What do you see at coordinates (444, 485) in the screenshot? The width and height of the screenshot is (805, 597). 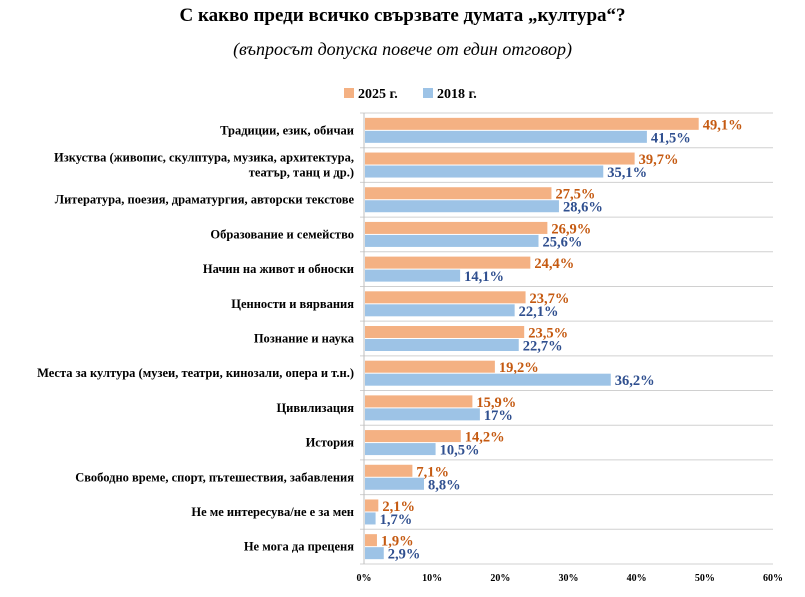 I see `data-label-2018: 8,8%` at bounding box center [444, 485].